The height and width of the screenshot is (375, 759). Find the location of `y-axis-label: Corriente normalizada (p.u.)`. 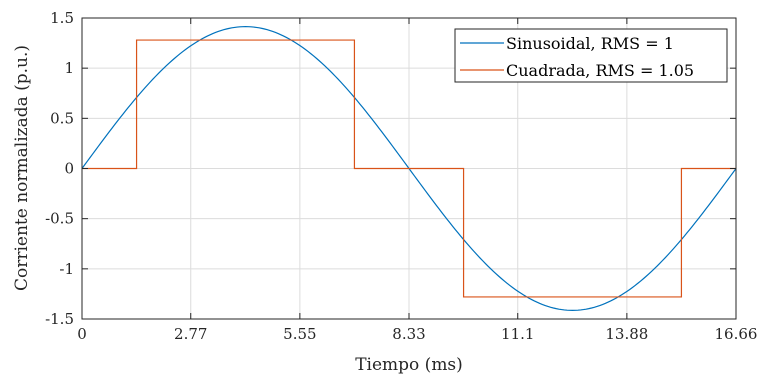

y-axis-label: Corriente normalizada (p.u.) is located at coordinates (22, 168).